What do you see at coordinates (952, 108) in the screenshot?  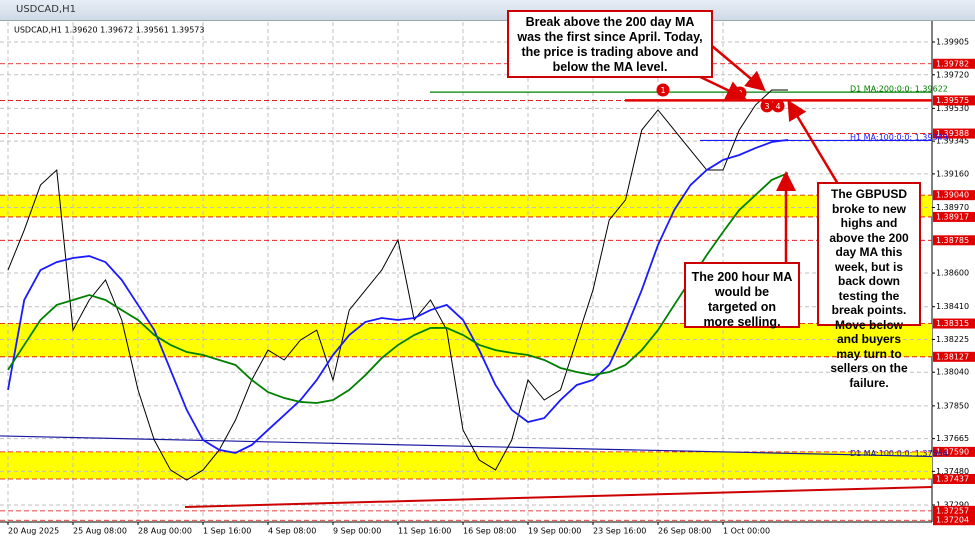 I see `y-tick-label: 1.39530` at bounding box center [952, 108].